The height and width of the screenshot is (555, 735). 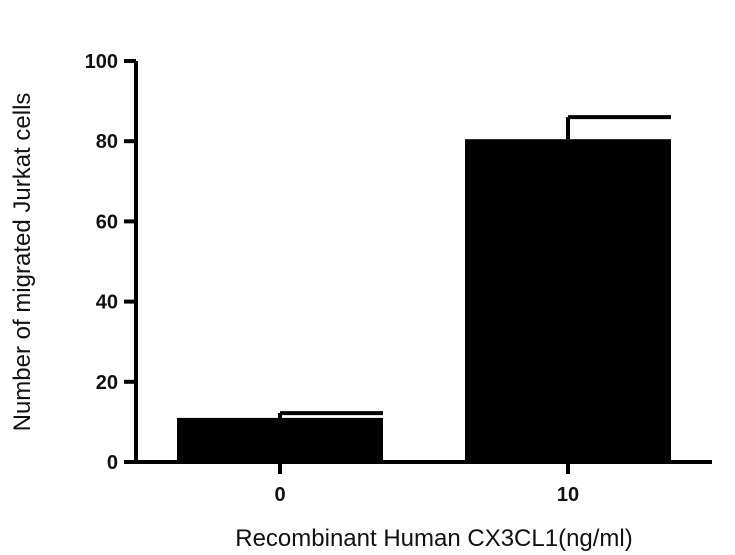 I want to click on x-tick-label: 10, so click(x=568, y=495).